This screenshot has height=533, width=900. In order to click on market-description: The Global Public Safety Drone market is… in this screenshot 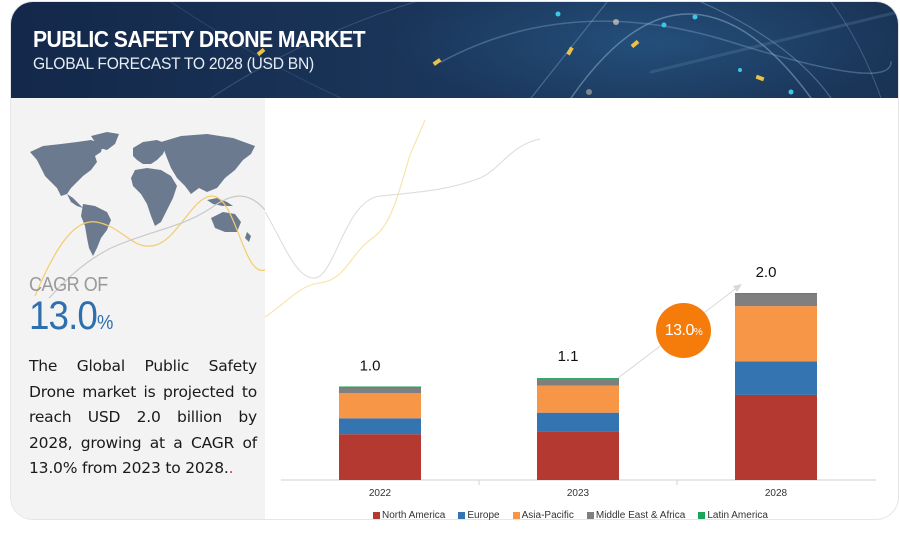, I will do `click(143, 418)`.